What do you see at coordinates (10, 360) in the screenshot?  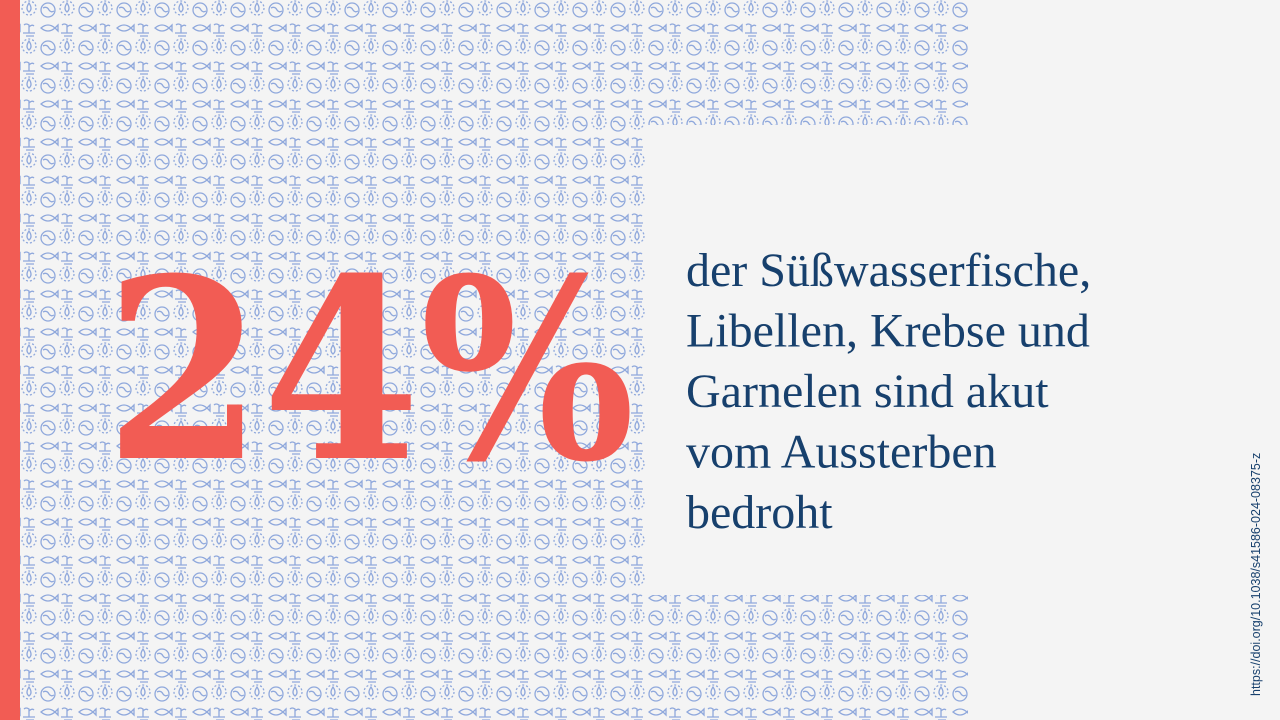 I see `accent-bar` at bounding box center [10, 360].